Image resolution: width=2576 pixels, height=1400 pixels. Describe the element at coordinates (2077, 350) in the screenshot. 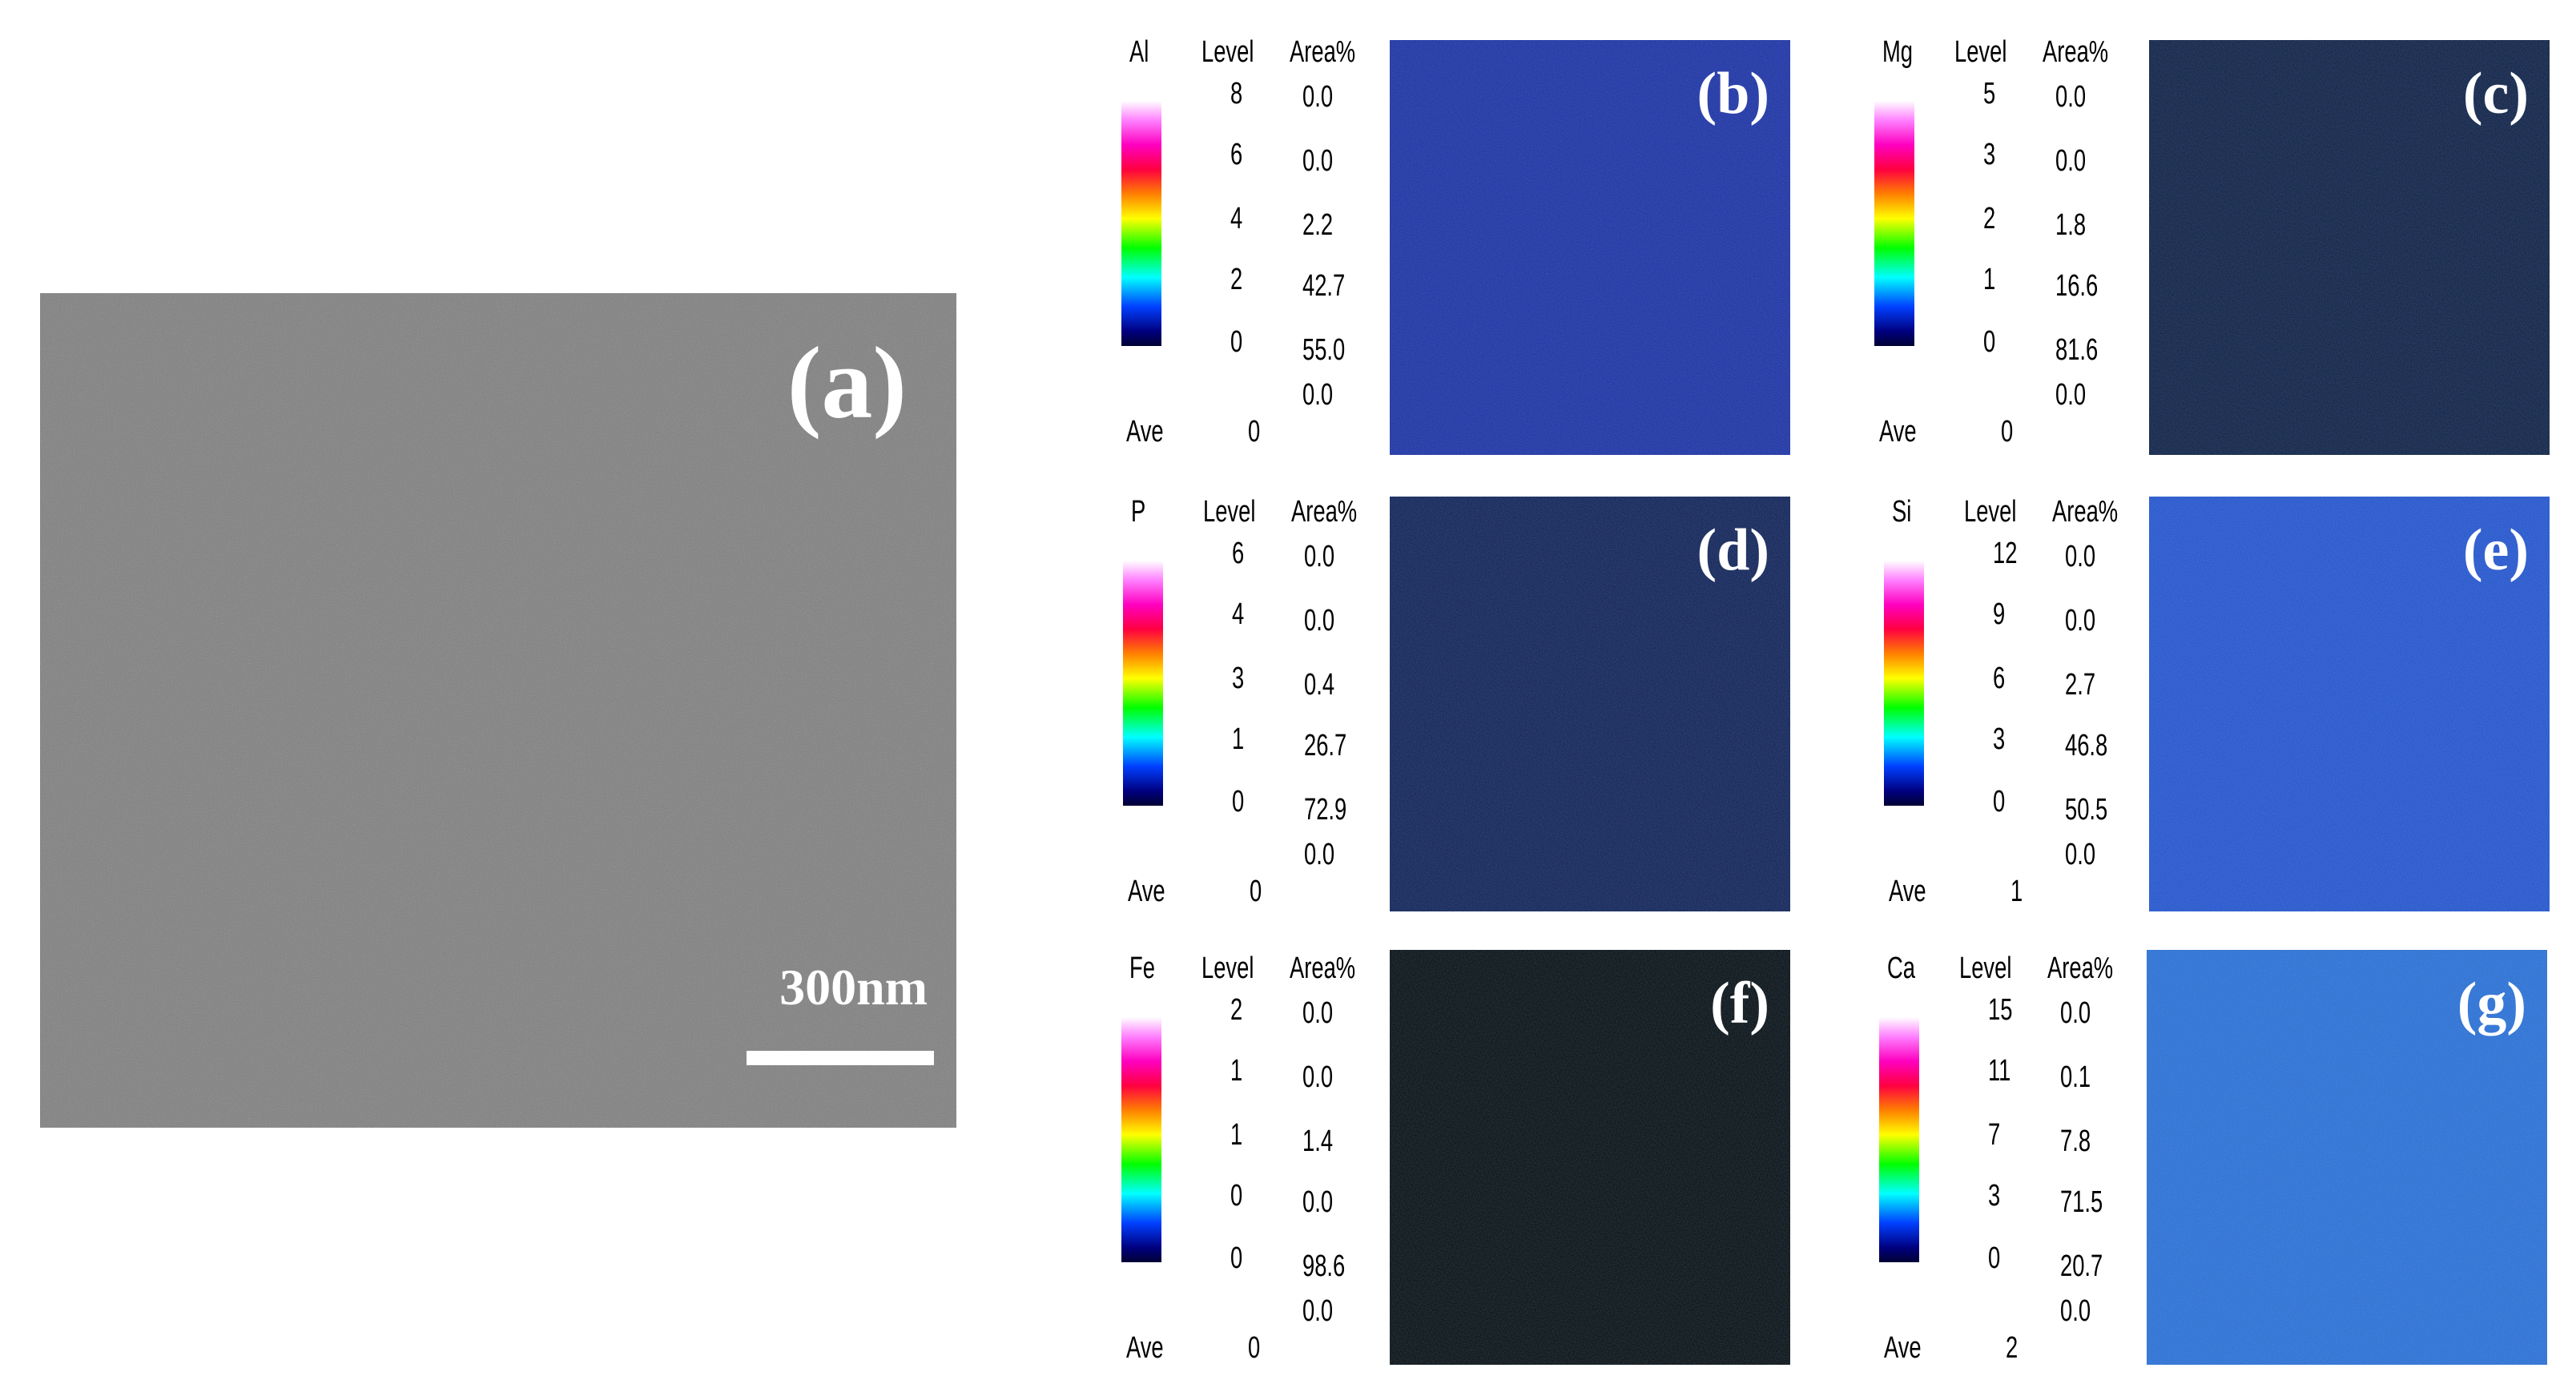

I see `area-value: 81.6` at that location.